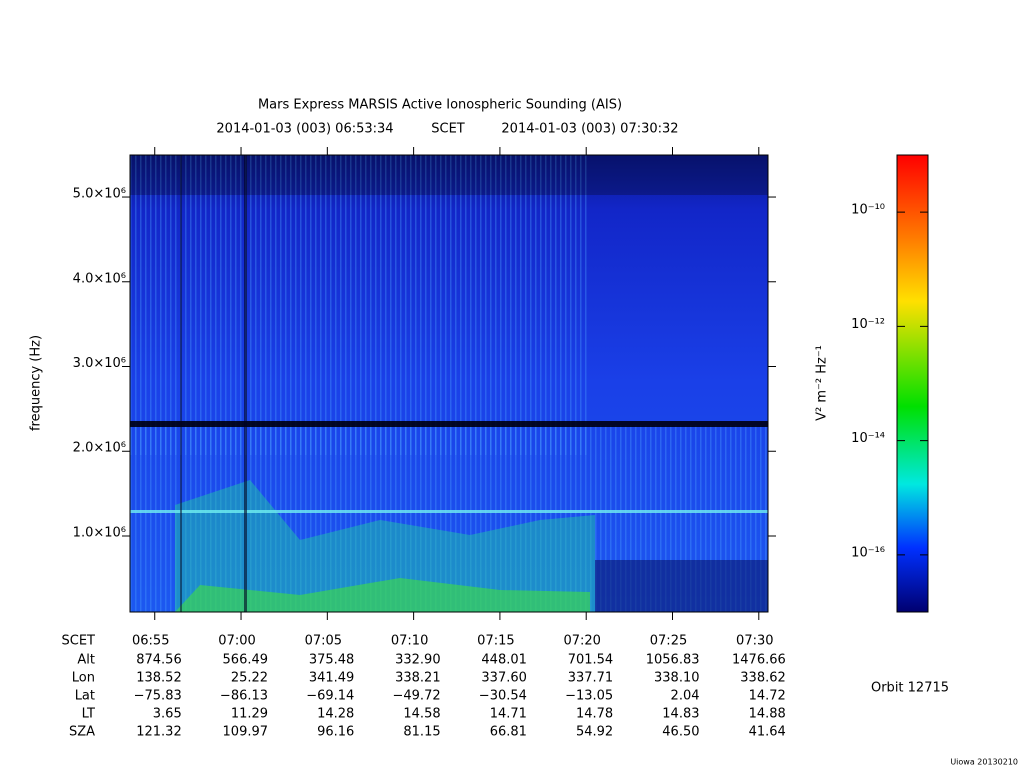  I want to click on ephemeris-value: 11.29, so click(249, 714).